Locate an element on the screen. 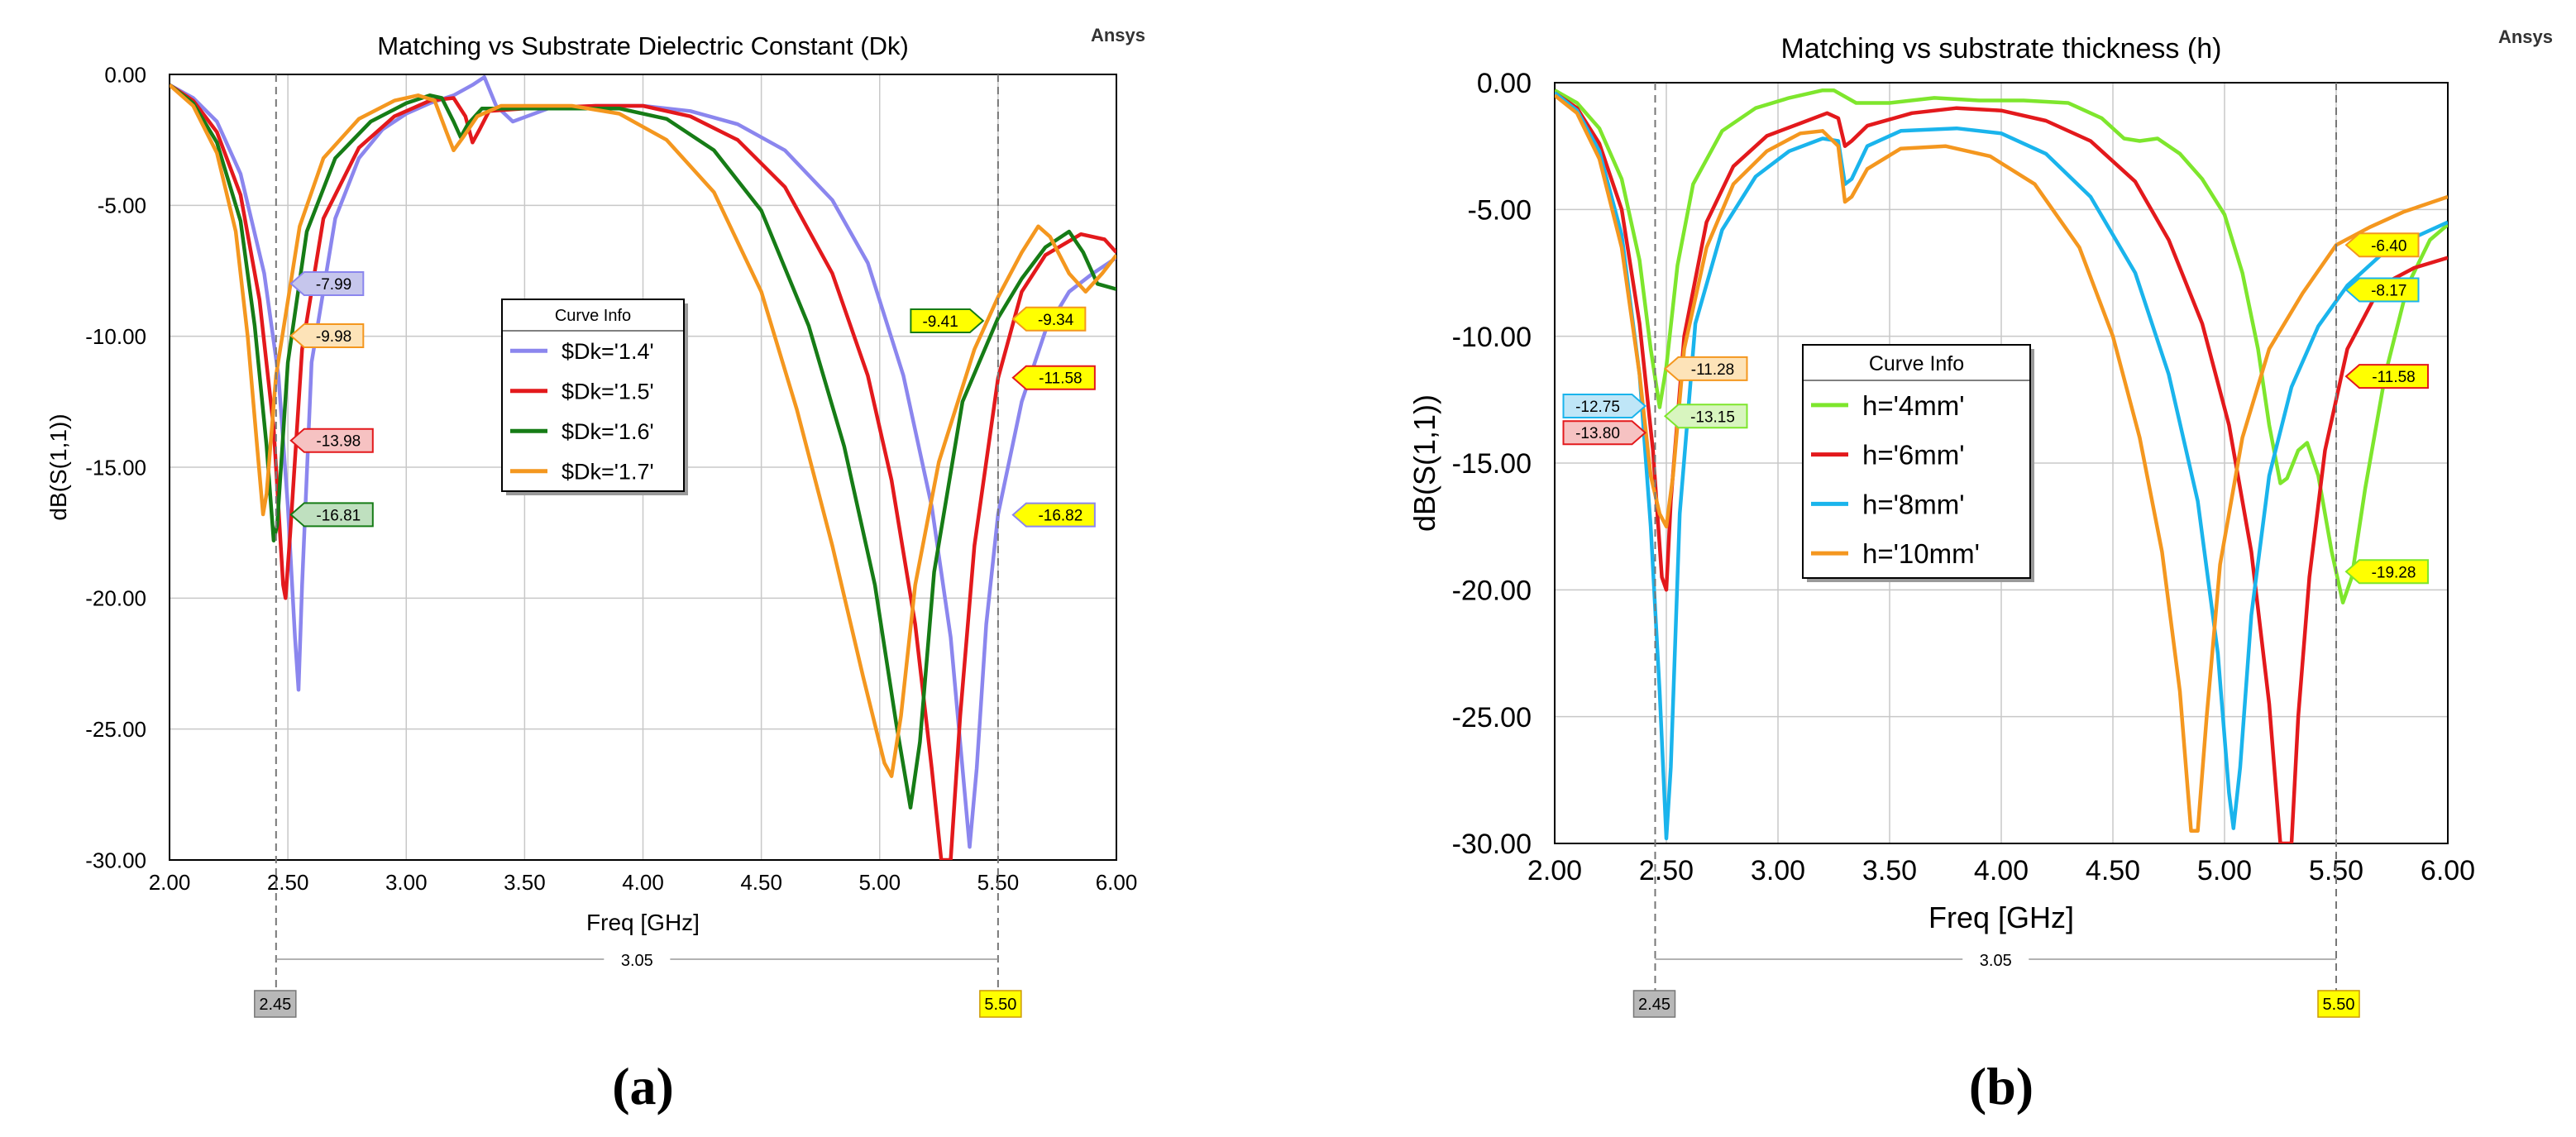 The image size is (2576, 1137). annotation-label: -16.82 is located at coordinates (1060, 516).